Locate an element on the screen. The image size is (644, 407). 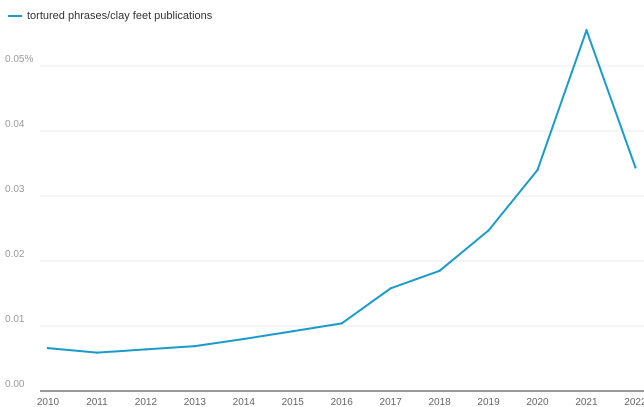
y-tick-label: 0.04 is located at coordinates (15, 124).